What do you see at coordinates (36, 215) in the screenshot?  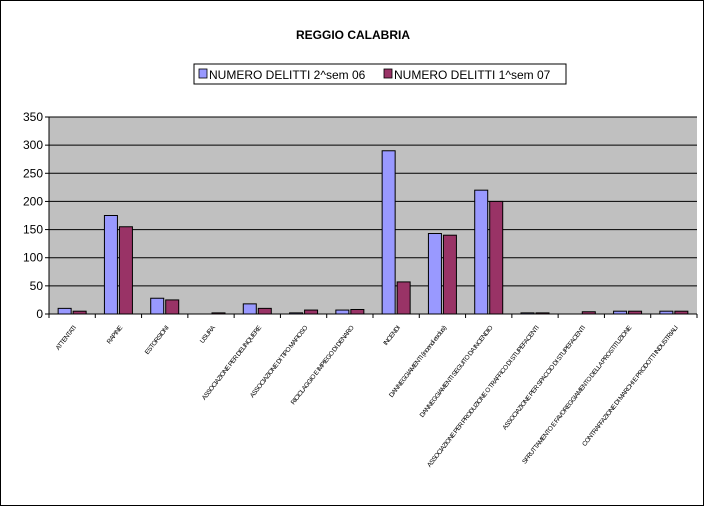 I see `y-axis-ticks: 0 50 100 150 200 250 300 350` at bounding box center [36, 215].